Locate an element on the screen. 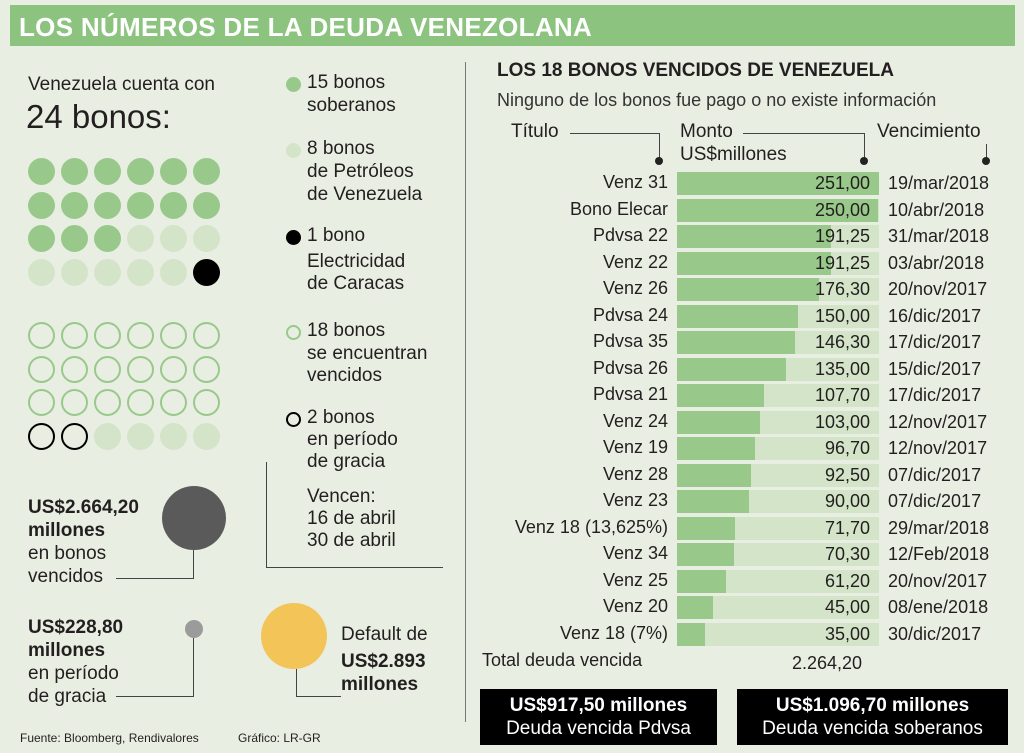  gracia-connector-v is located at coordinates (193, 667).